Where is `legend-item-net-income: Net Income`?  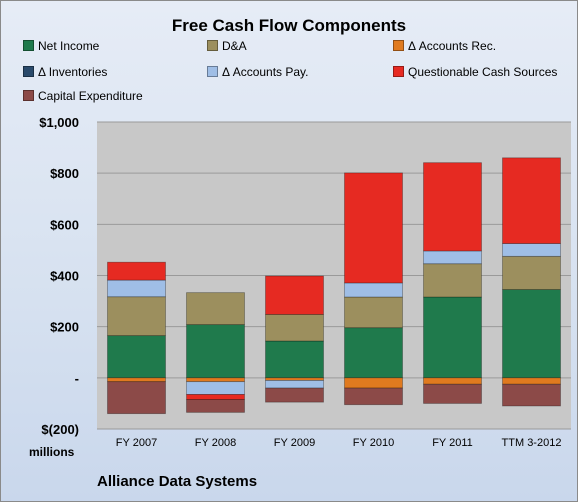 legend-item-net-income: Net Income is located at coordinates (61, 46).